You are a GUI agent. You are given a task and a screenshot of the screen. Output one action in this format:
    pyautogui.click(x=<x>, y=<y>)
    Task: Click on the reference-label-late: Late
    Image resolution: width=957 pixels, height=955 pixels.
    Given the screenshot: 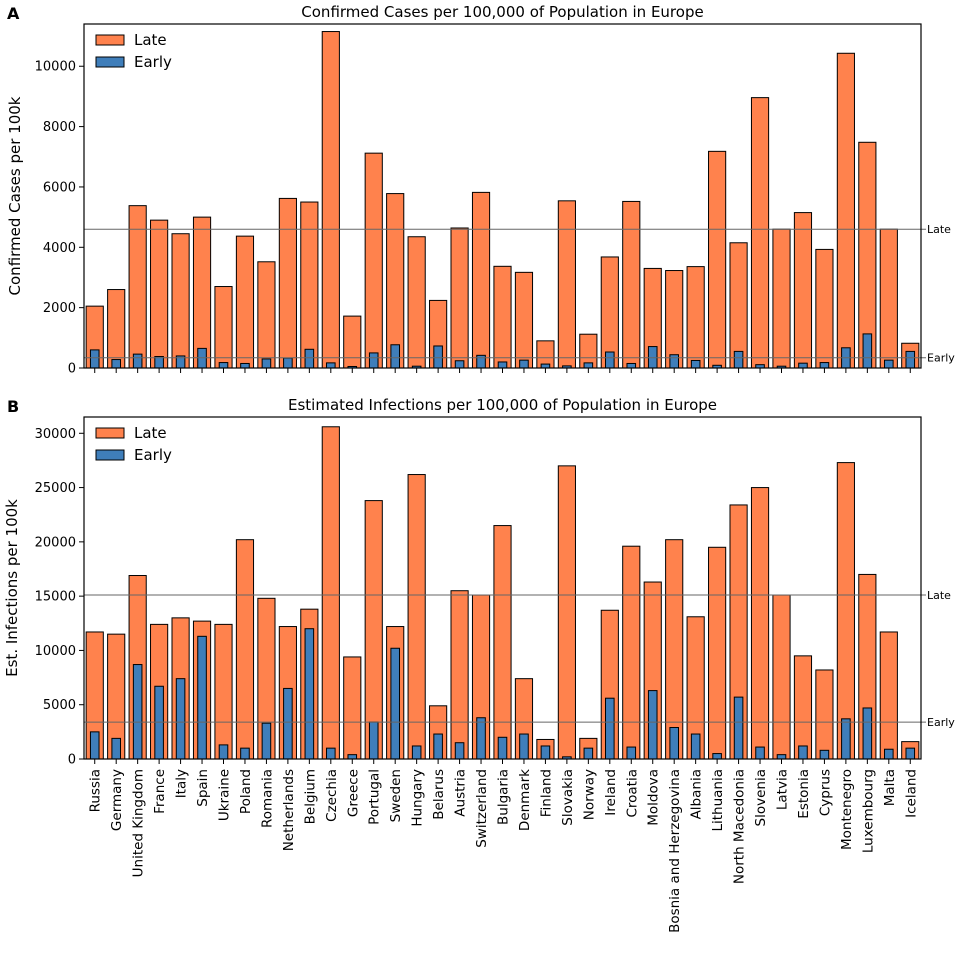 What is the action you would take?
    pyautogui.click(x=939, y=595)
    